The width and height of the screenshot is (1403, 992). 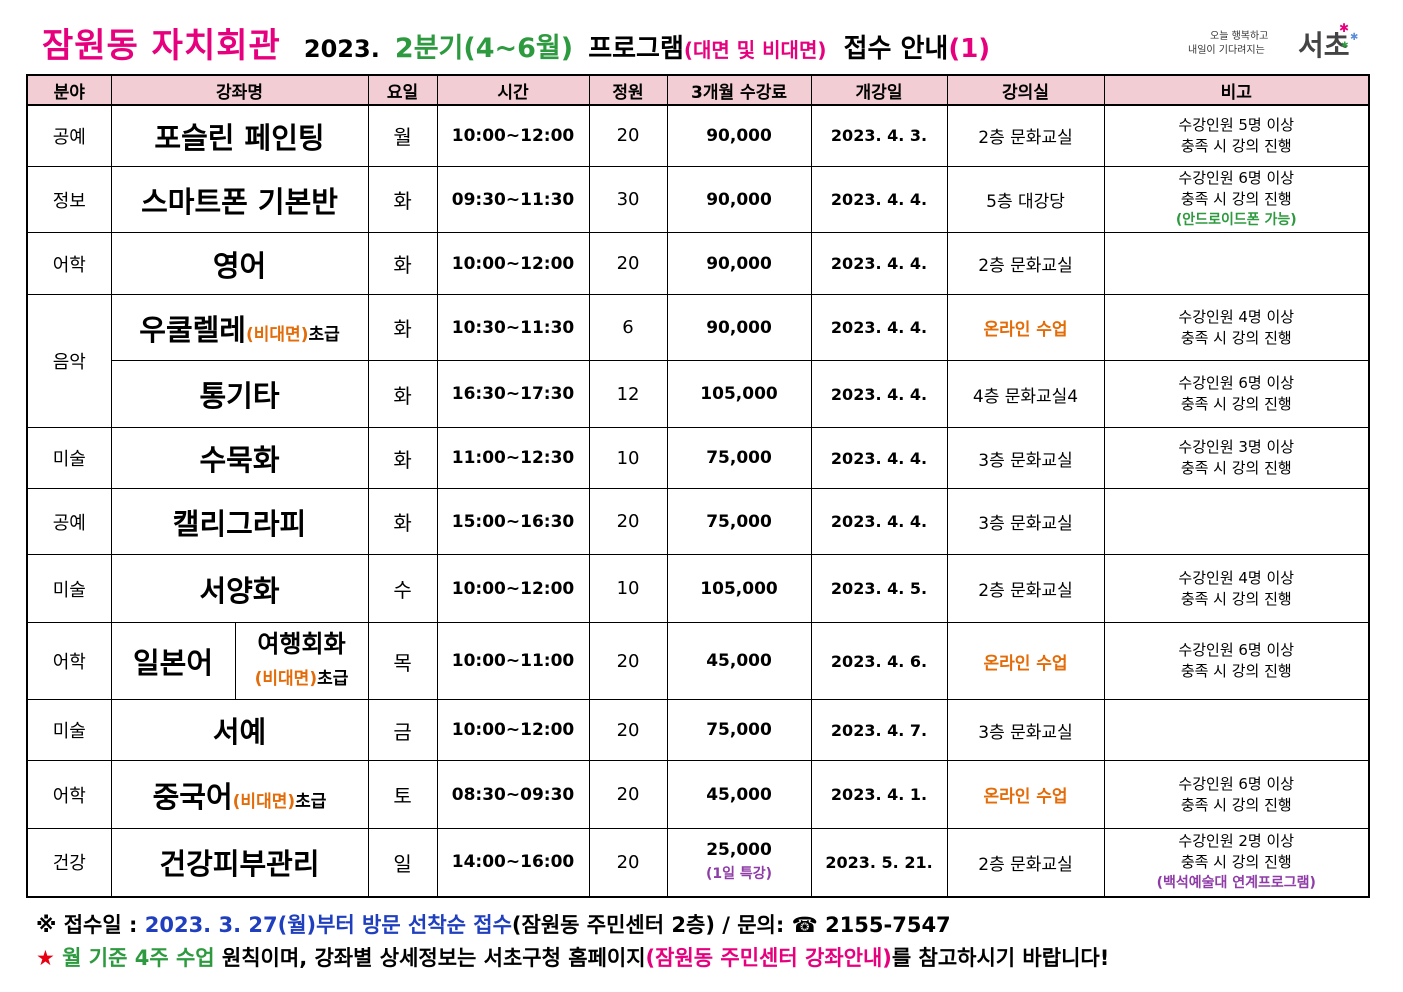 What do you see at coordinates (402, 90) in the screenshot?
I see `header-day: 요일` at bounding box center [402, 90].